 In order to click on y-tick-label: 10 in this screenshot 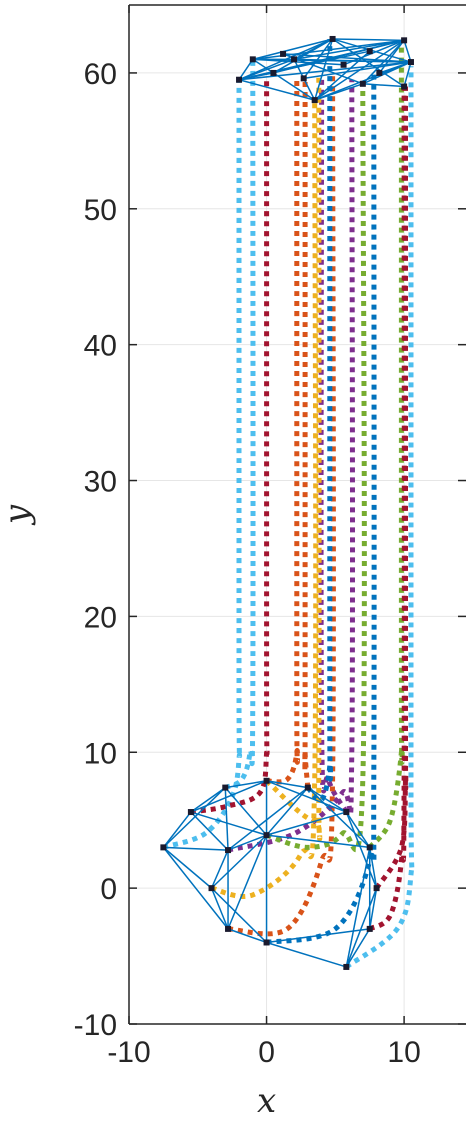, I will do `click(100, 753)`.